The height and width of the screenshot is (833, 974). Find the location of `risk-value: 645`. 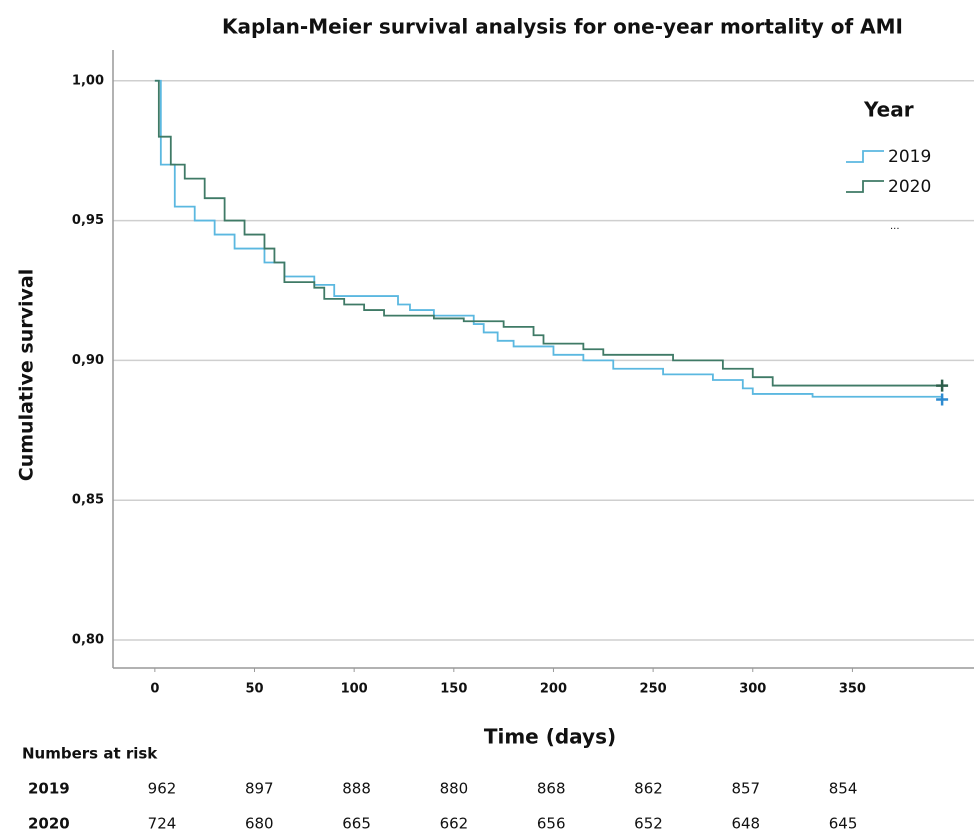

risk-value: 645 is located at coordinates (843, 824).